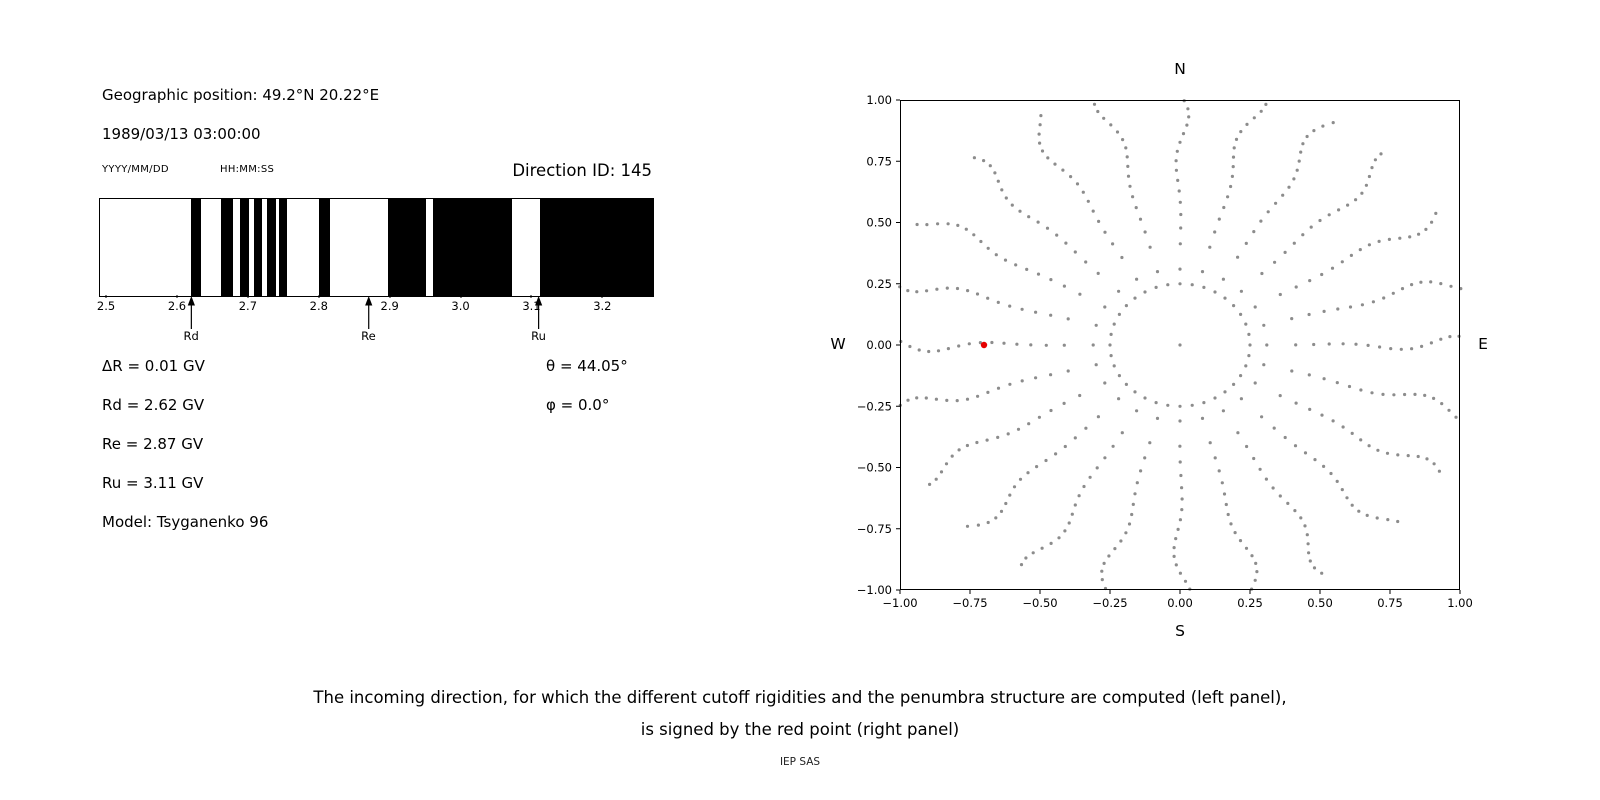 Image resolution: width=1600 pixels, height=800 pixels. I want to click on penumbra-tick-label: 2.9, so click(389, 306).